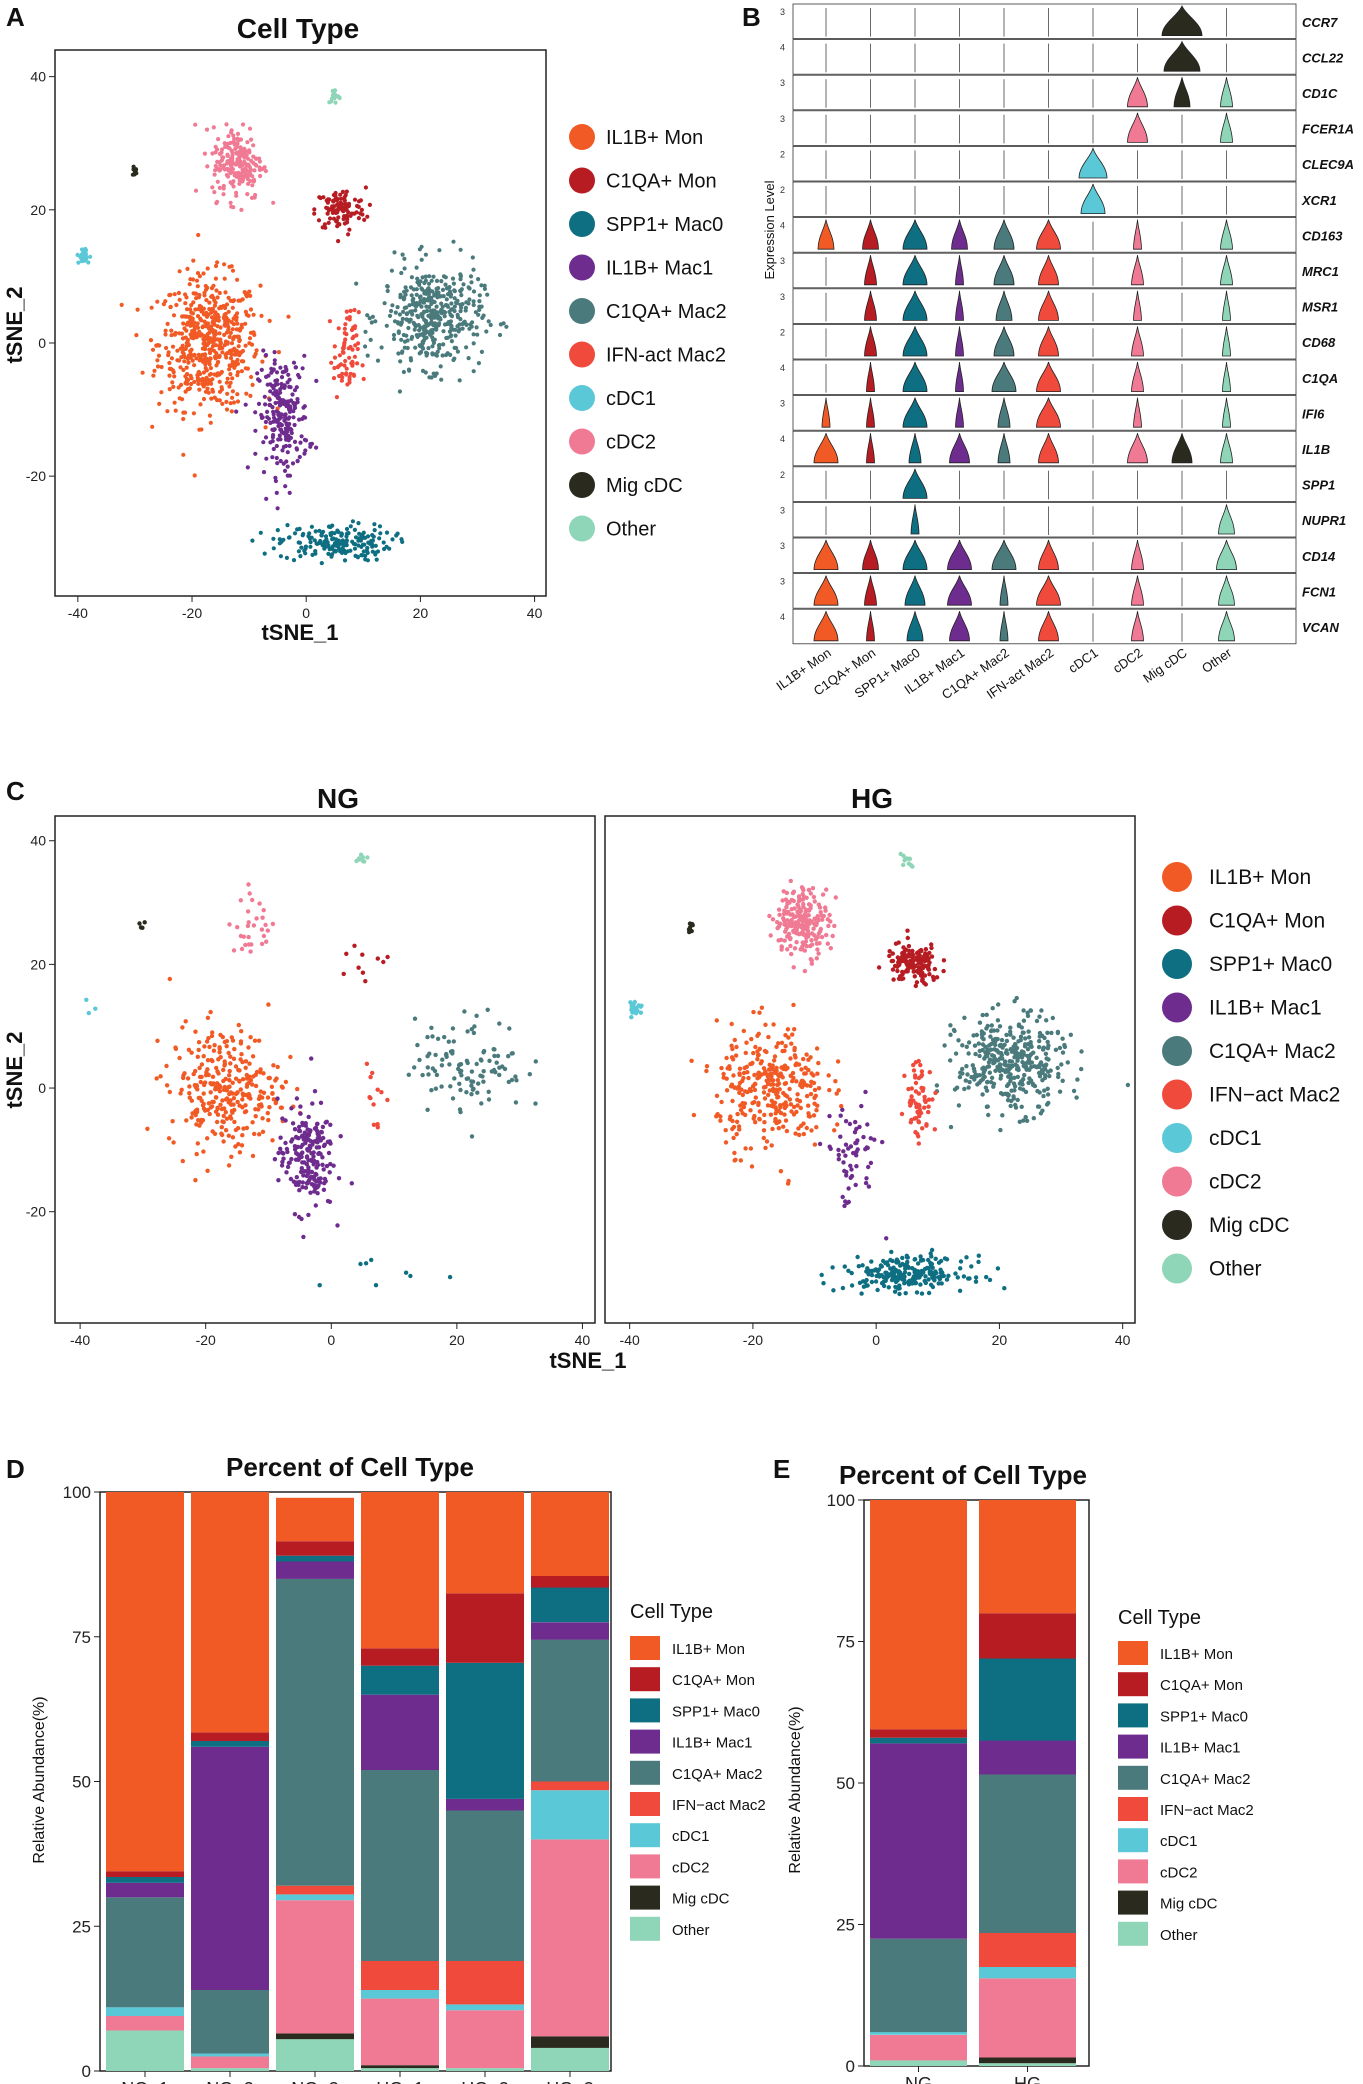 The height and width of the screenshot is (2084, 1363). What do you see at coordinates (400, 2067) in the screenshot?
I see `bar-hg-1-mig-cdc` at bounding box center [400, 2067].